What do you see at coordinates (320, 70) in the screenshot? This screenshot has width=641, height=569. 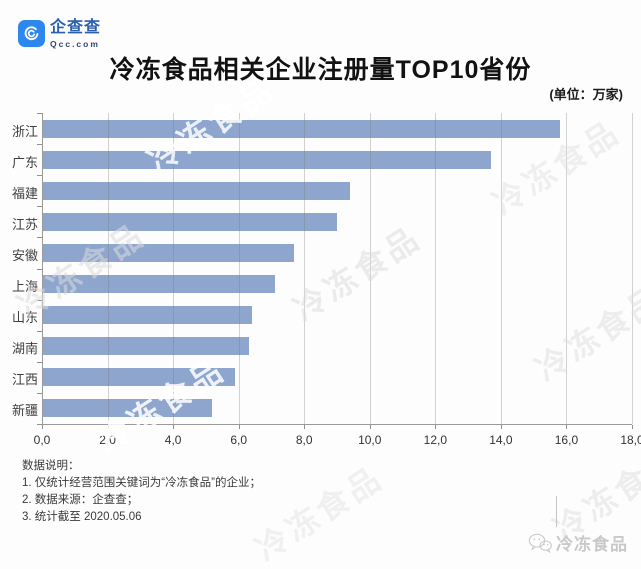 I see `chart-title: 冷冻食品相关企业注册量TOP10省份` at bounding box center [320, 70].